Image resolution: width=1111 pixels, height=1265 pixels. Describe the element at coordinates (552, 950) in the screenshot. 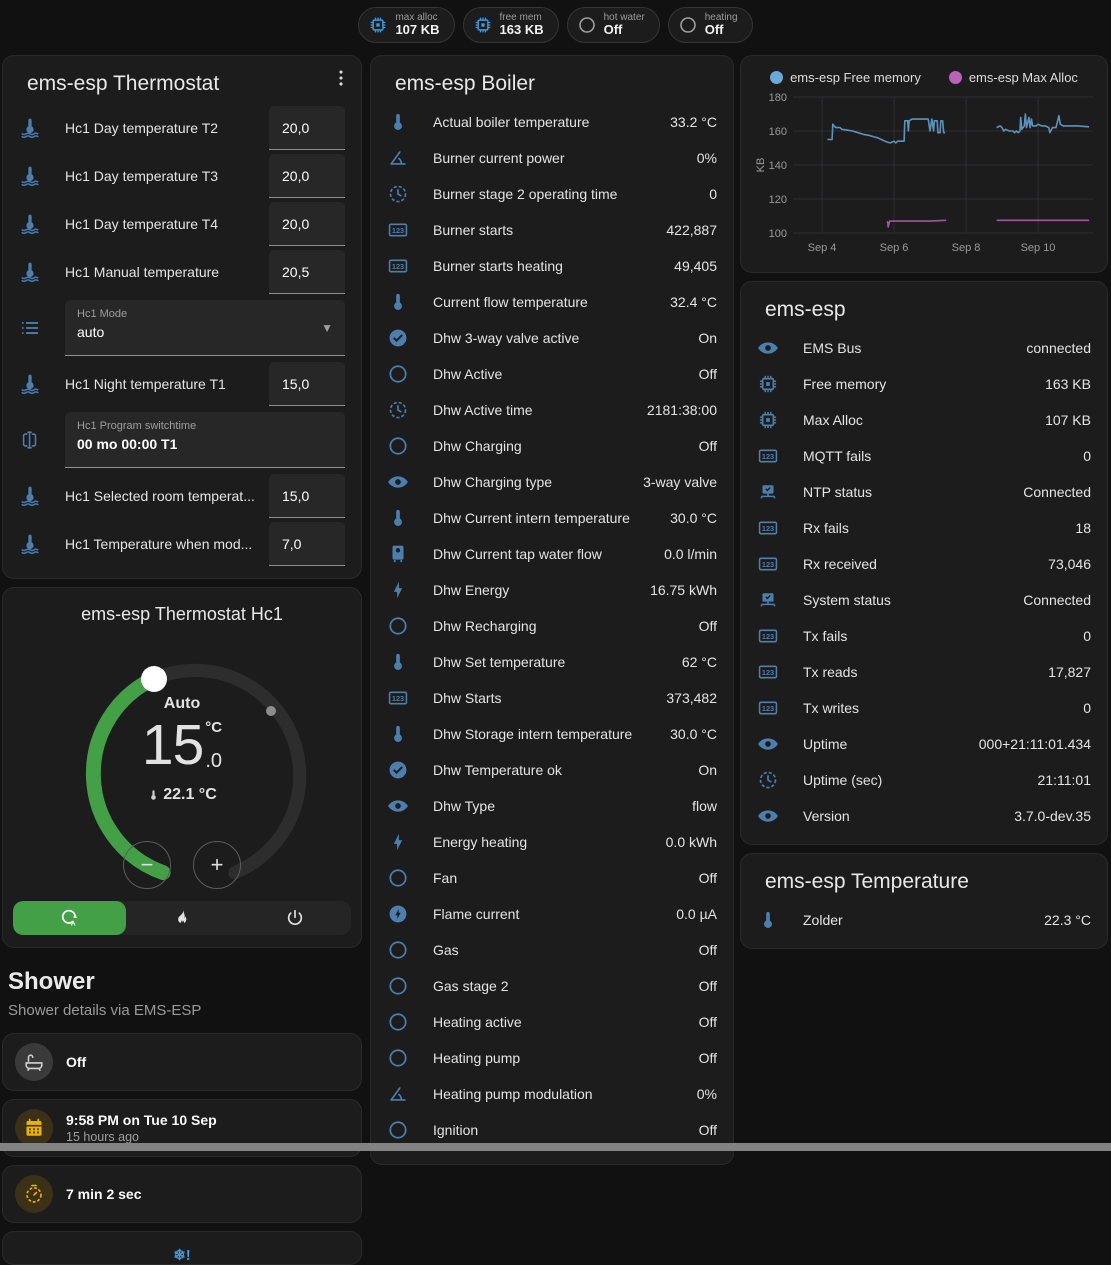

I see `entity-row: Gas Off` at that location.